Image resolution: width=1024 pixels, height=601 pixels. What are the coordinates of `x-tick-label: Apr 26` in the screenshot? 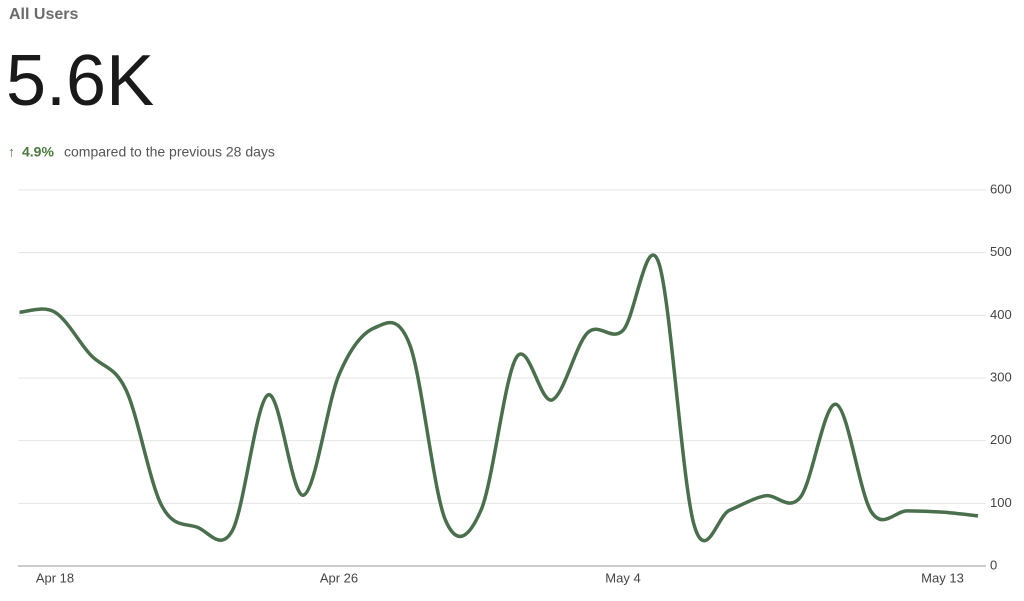 It's located at (339, 577).